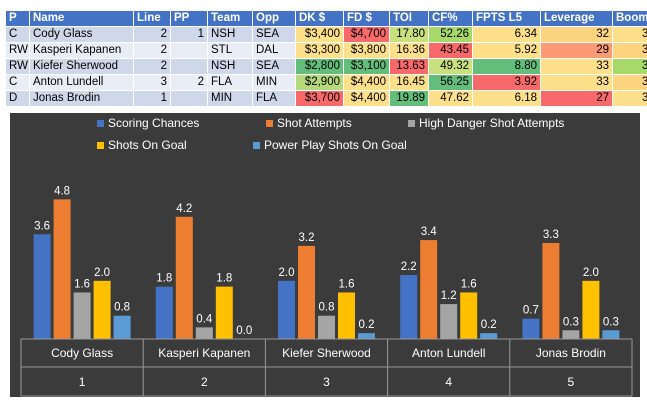 The width and height of the screenshot is (647, 401). What do you see at coordinates (409, 34) in the screenshot?
I see `table-cell: 17.80` at bounding box center [409, 34].